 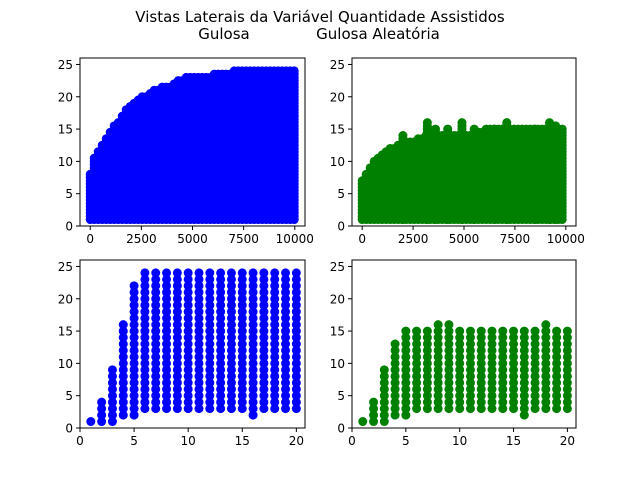 I want to click on y-tick-label: 15, so click(x=337, y=332).